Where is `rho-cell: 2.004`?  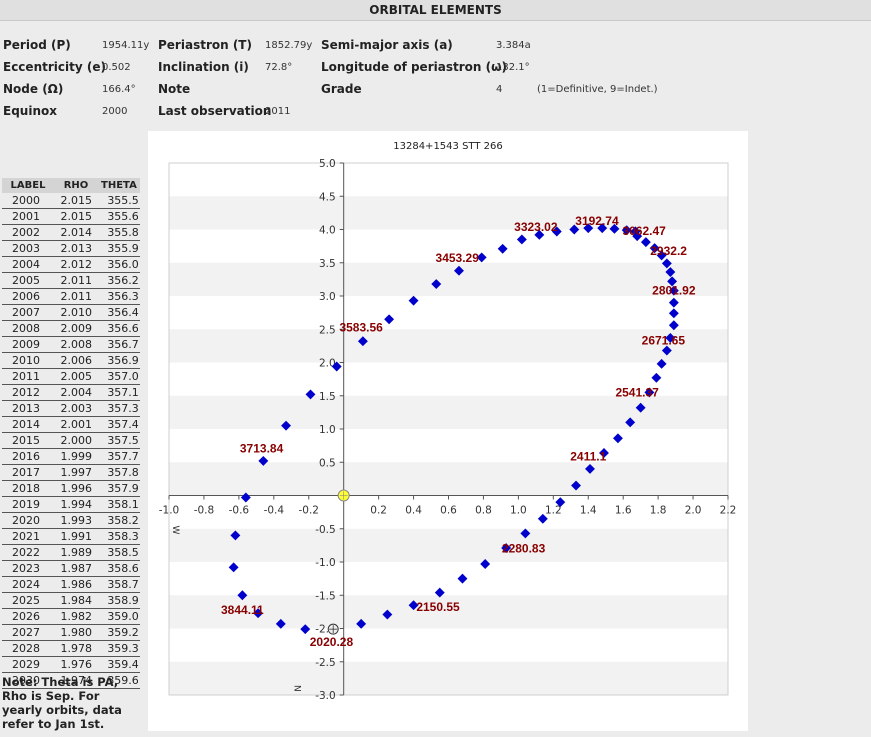
rho-cell: 2.004 is located at coordinates (76, 392).